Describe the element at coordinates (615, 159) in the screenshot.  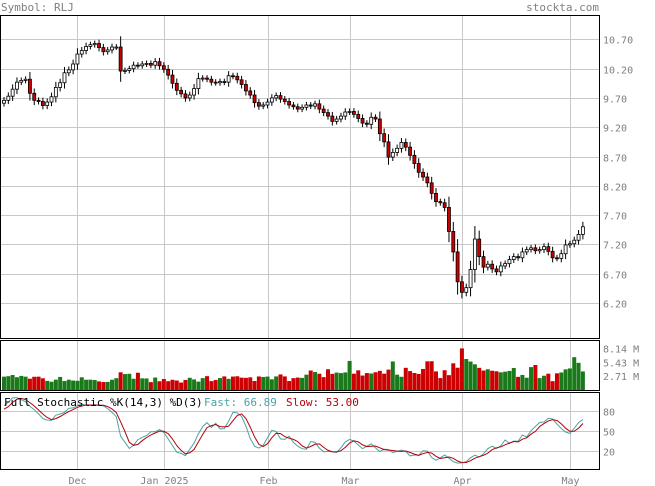
I see `price-tick-label: 8.70` at that location.